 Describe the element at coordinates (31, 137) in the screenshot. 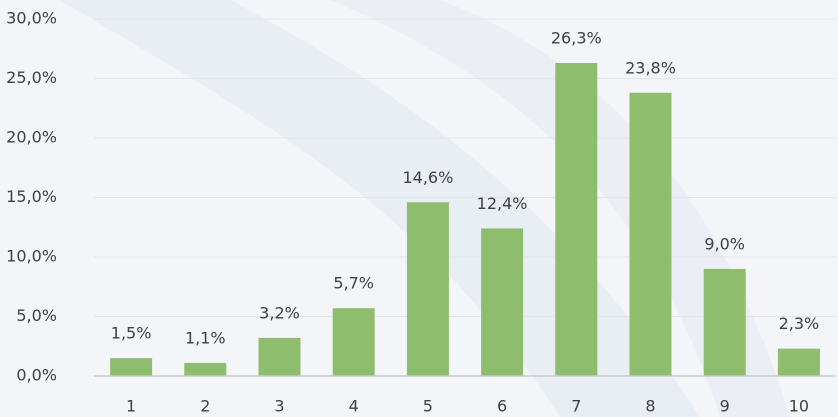

I see `y-tick-label: 20,0%` at that location.